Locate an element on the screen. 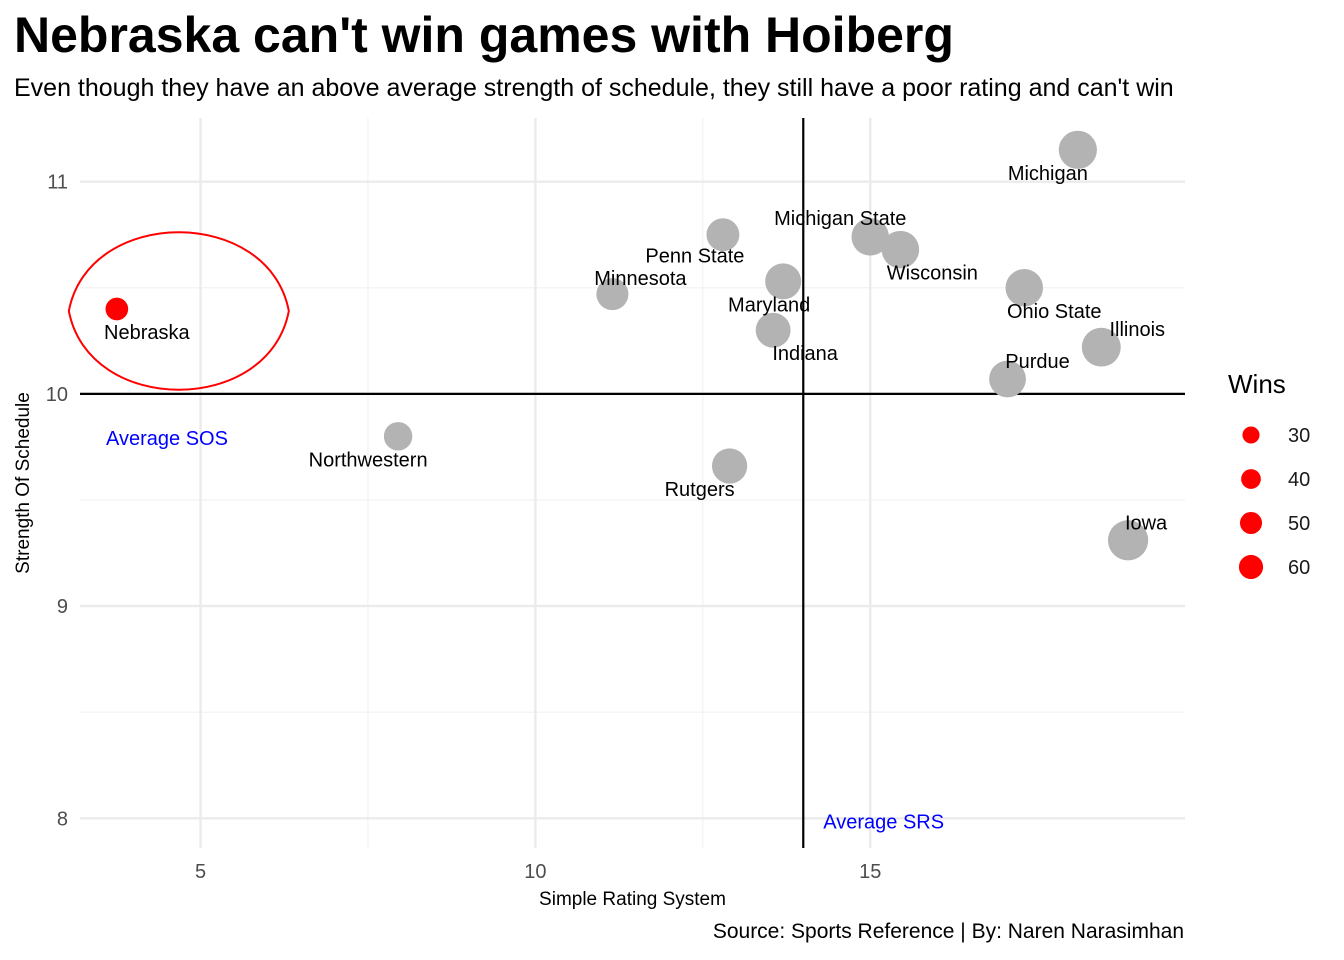  y-axis-title: Strength Of Schedule is located at coordinates (23, 483).